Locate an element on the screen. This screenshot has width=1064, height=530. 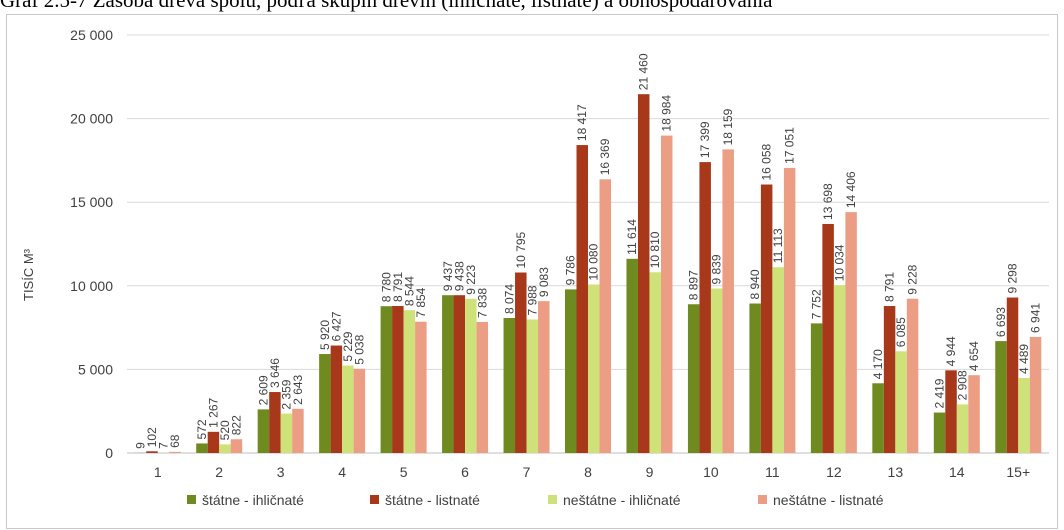
x-tick-label: 11 is located at coordinates (772, 472).